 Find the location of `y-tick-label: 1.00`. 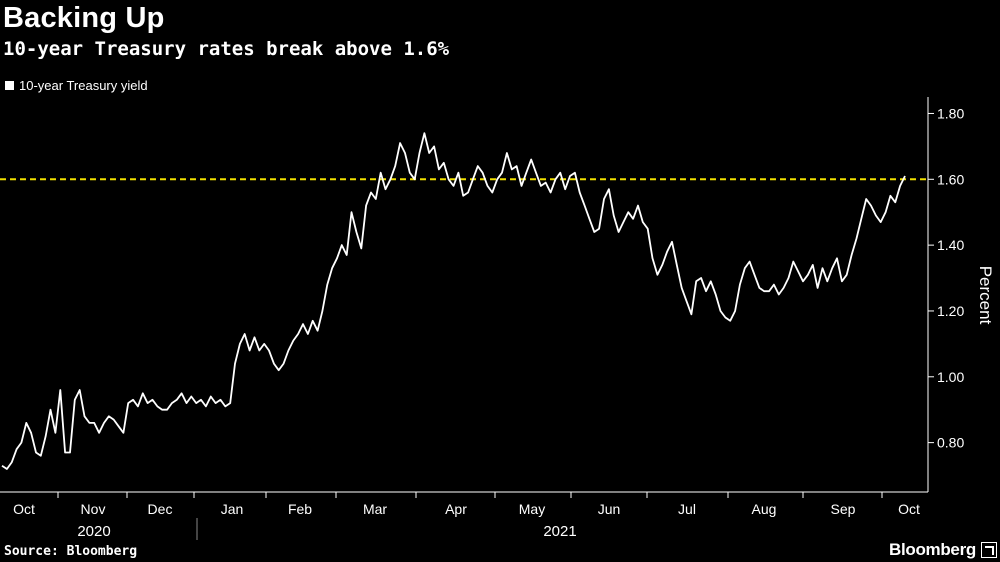

y-tick-label: 1.00 is located at coordinates (950, 377).